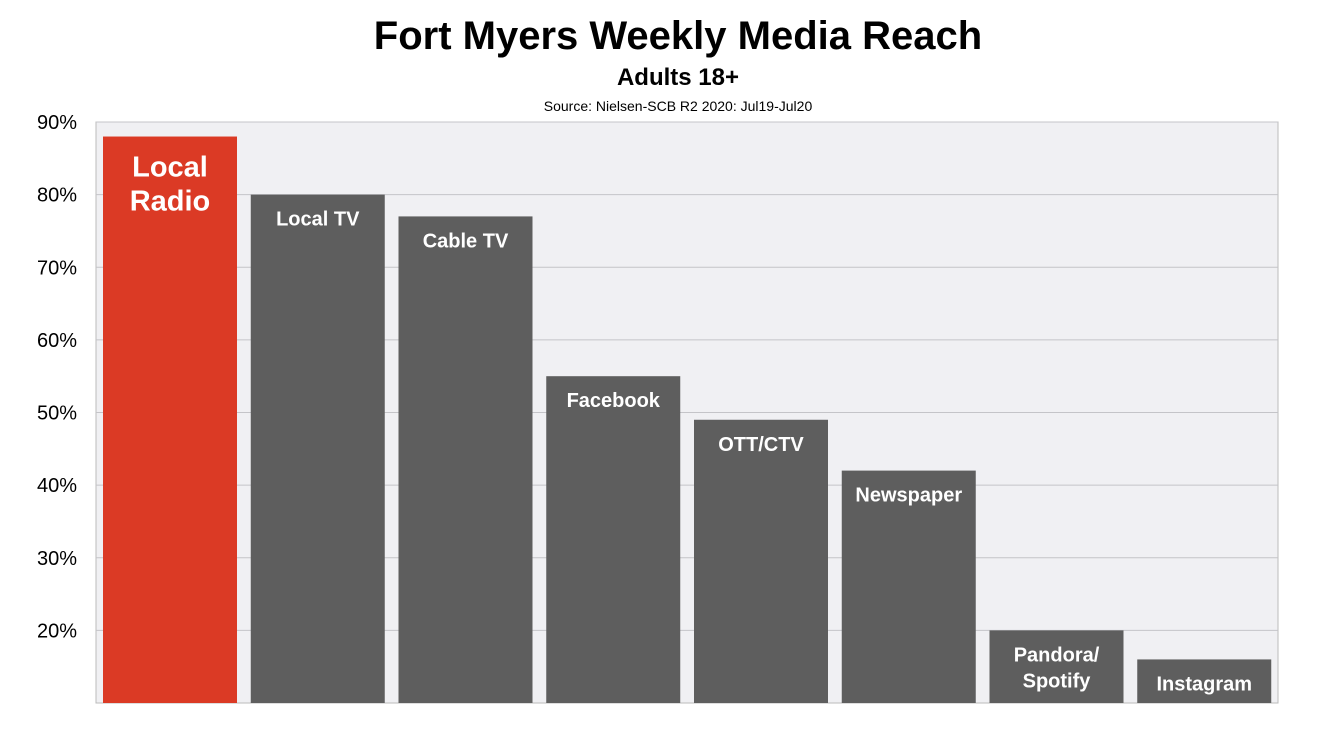 The height and width of the screenshot is (742, 1328). What do you see at coordinates (614, 401) in the screenshot?
I see `bar-label: Facebook` at bounding box center [614, 401].